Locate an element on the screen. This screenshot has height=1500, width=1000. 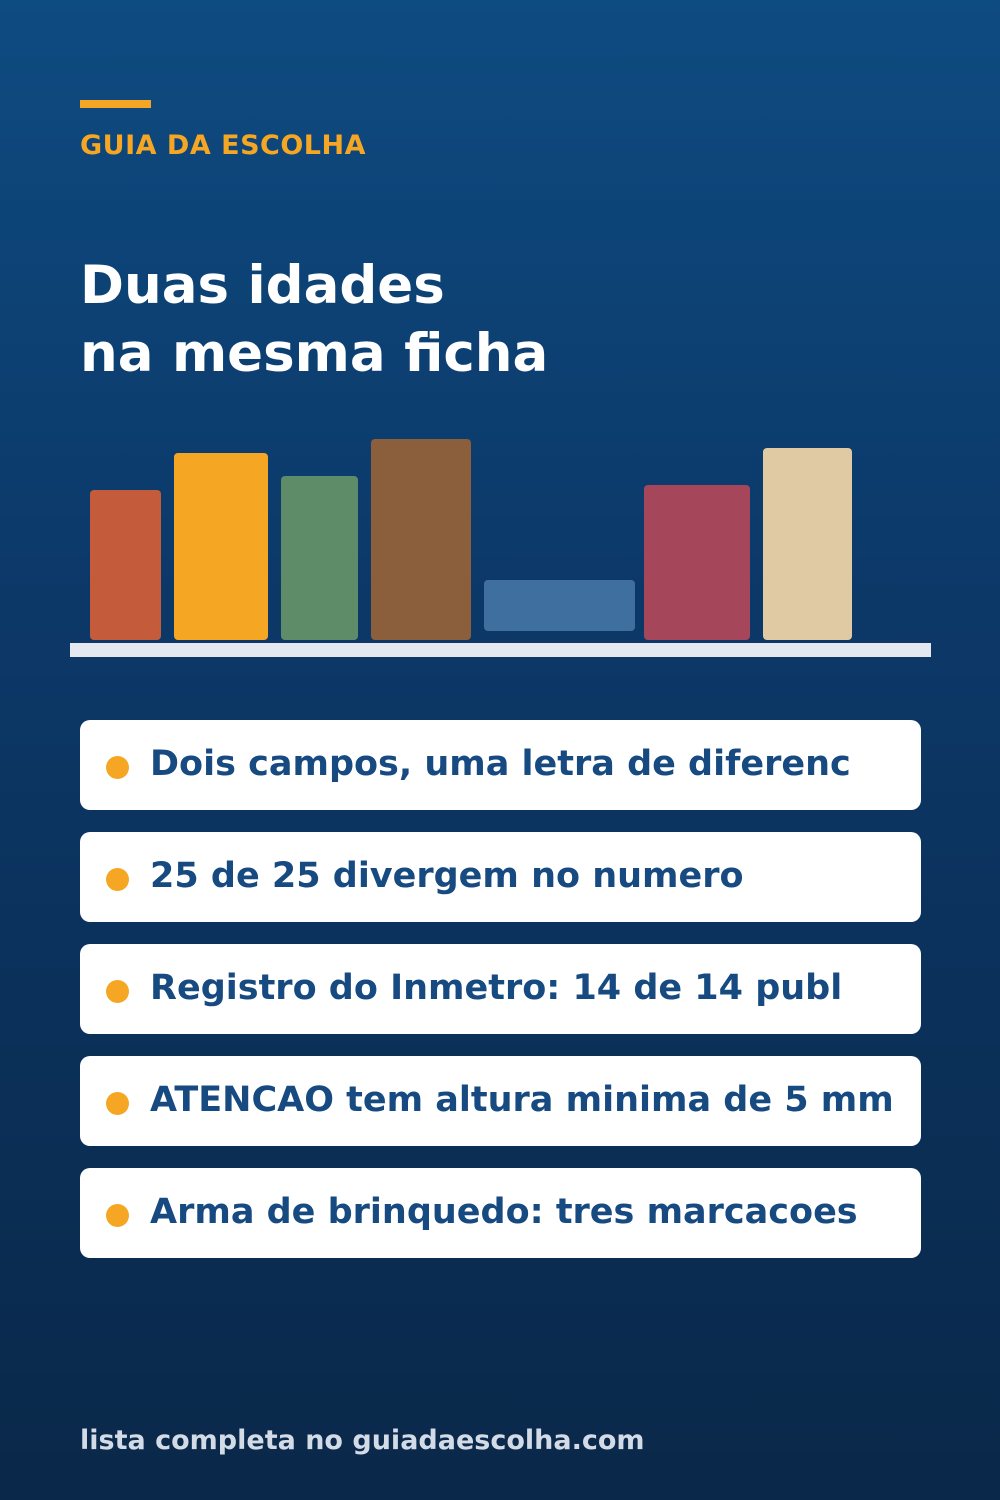
book-5-lying is located at coordinates (559, 605).